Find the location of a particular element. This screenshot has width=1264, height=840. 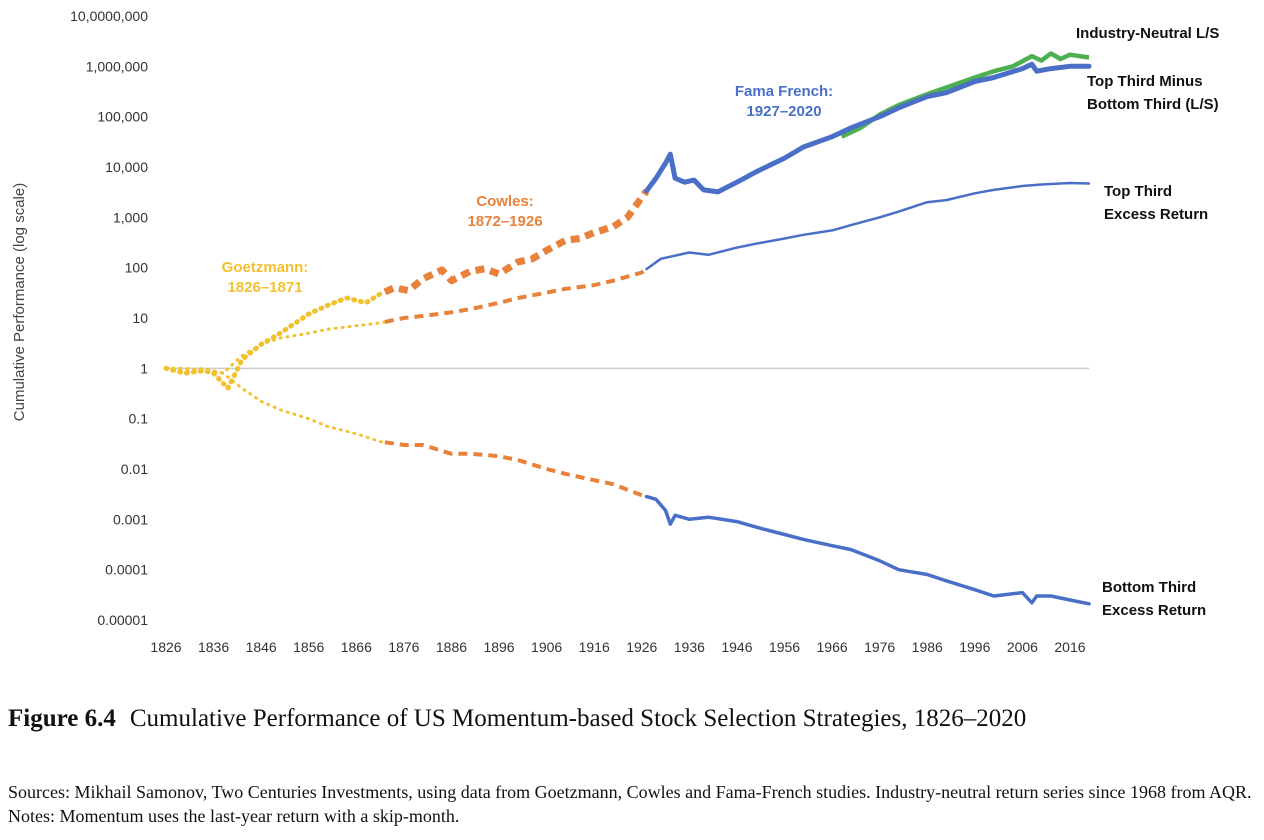

series-bottom-third-excess-return-goetzmann is located at coordinates (275, 405).